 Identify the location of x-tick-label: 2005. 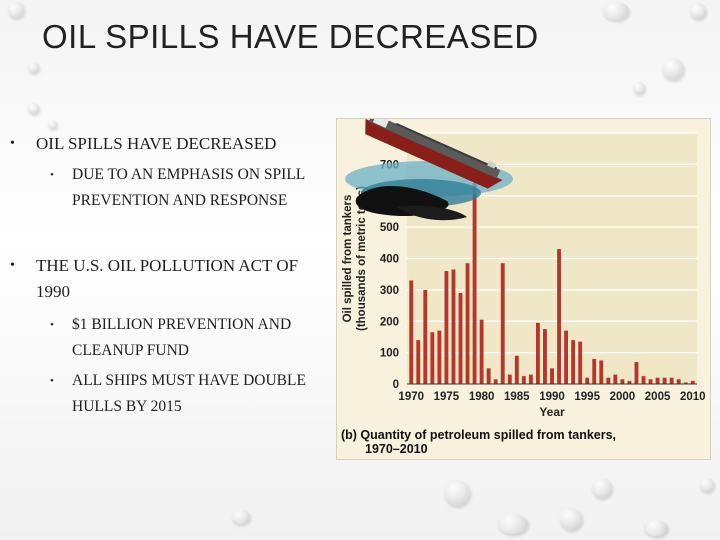
(658, 397).